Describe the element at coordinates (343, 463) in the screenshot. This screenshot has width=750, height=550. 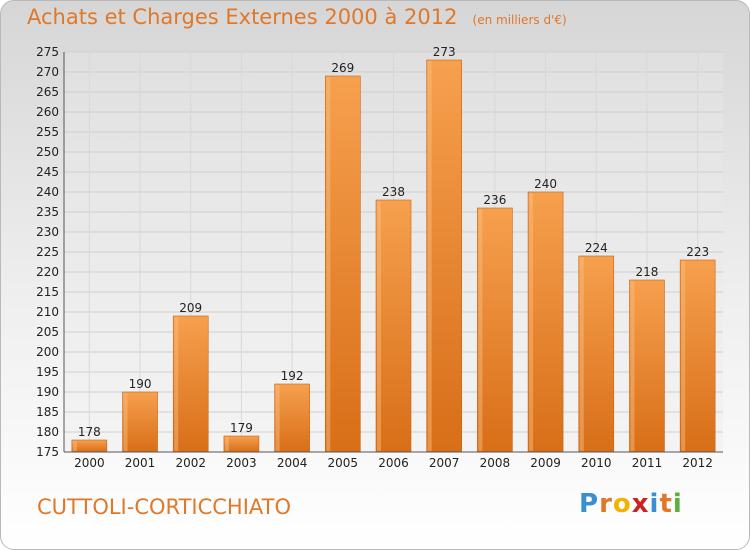
I see `x-tick-label: 2005` at that location.